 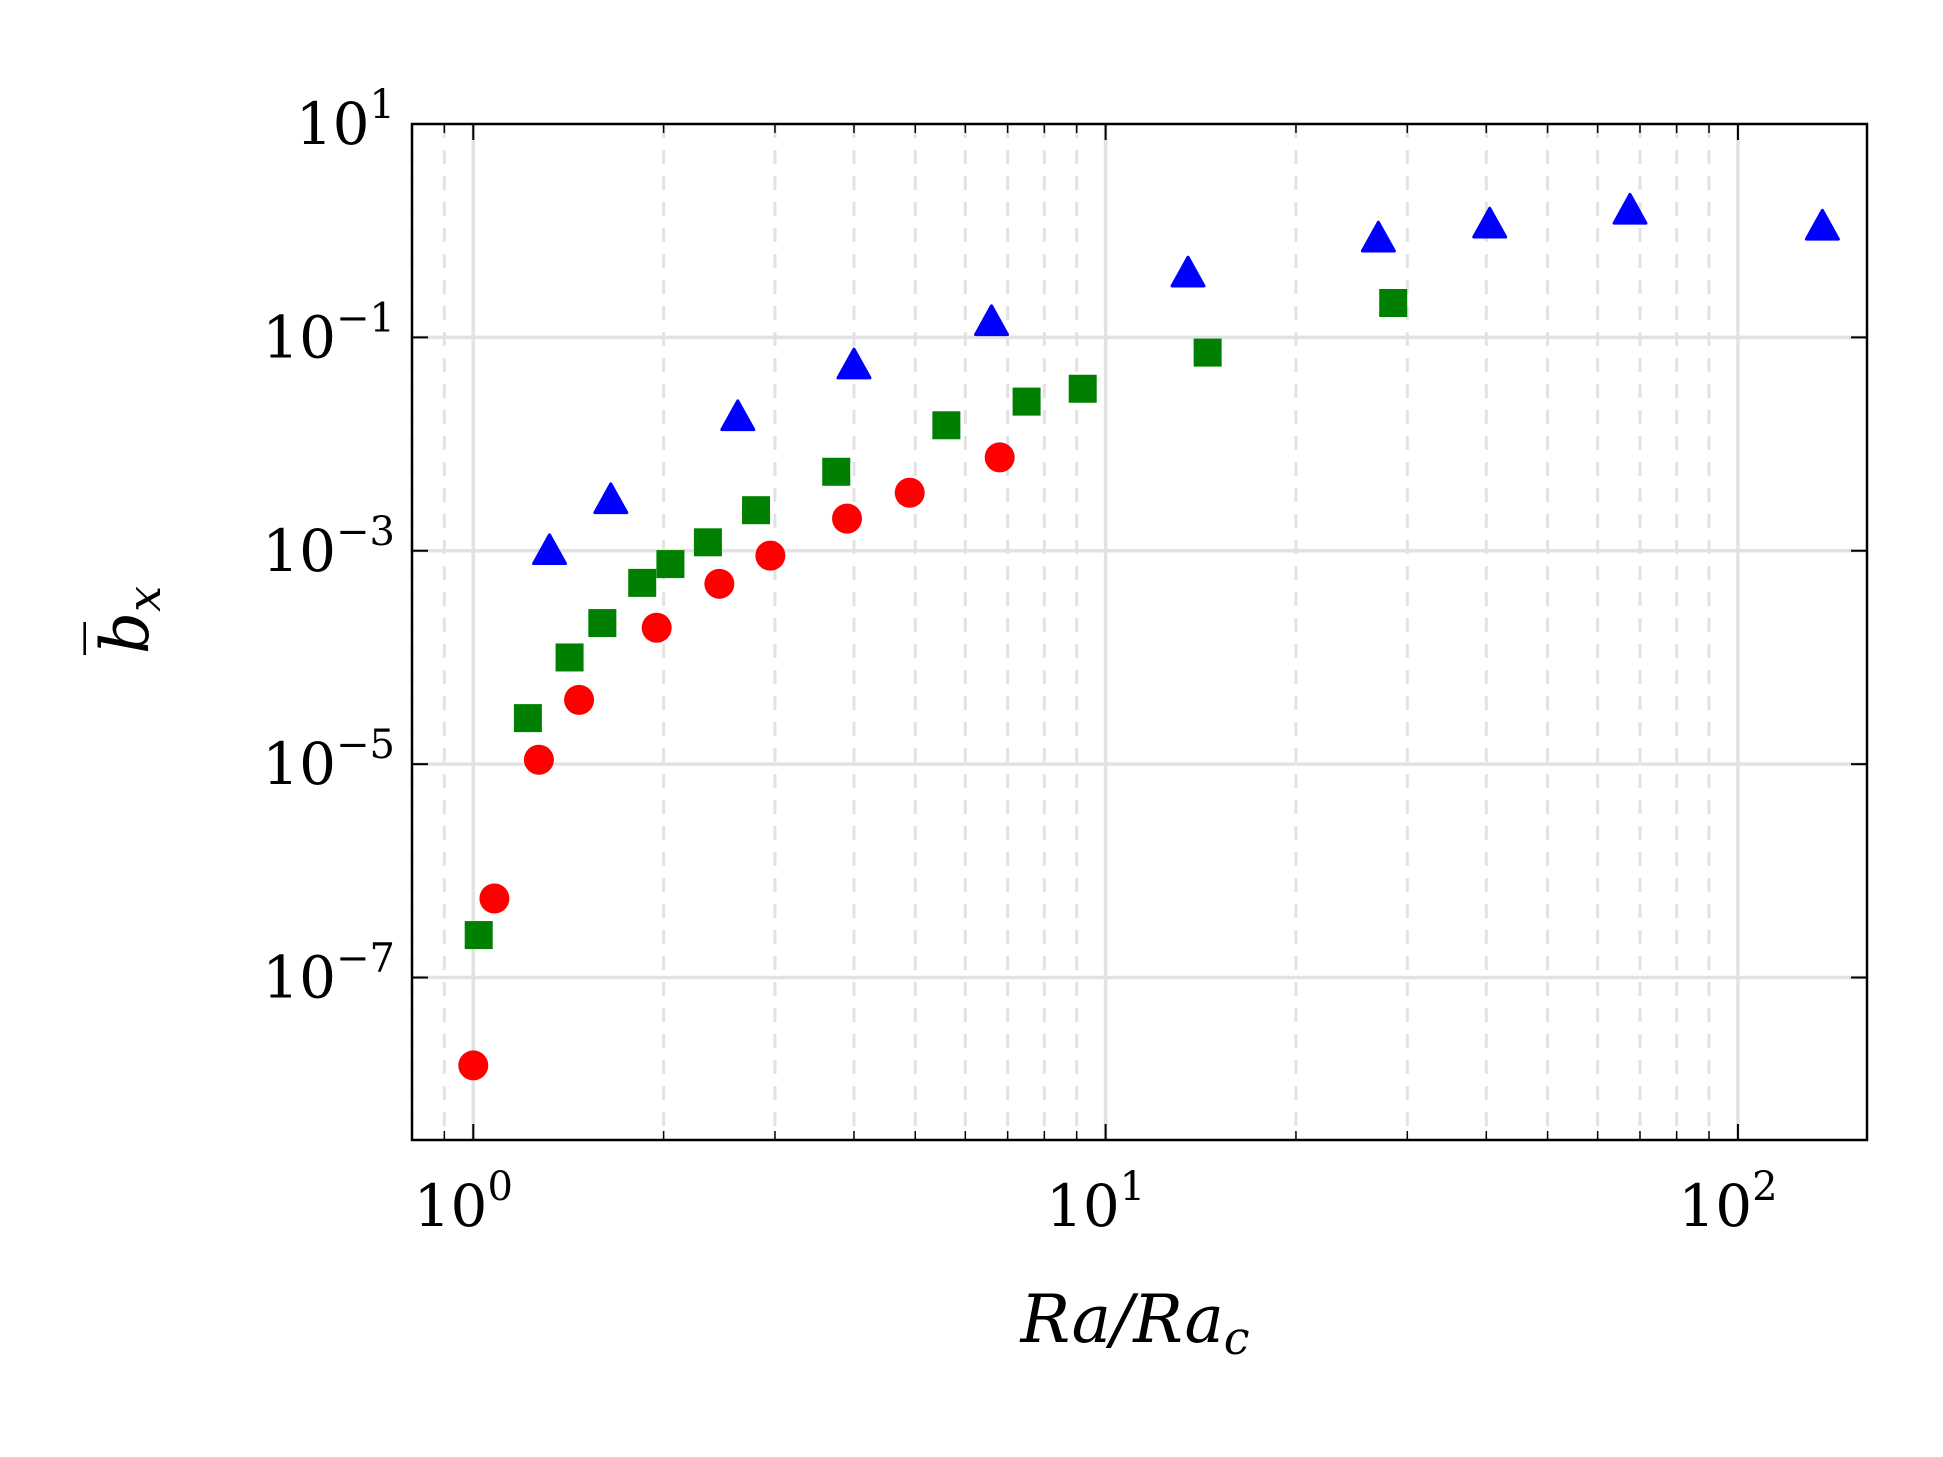 I want to click on y-tick-label: 10⁻⁵, so click(x=328, y=760).